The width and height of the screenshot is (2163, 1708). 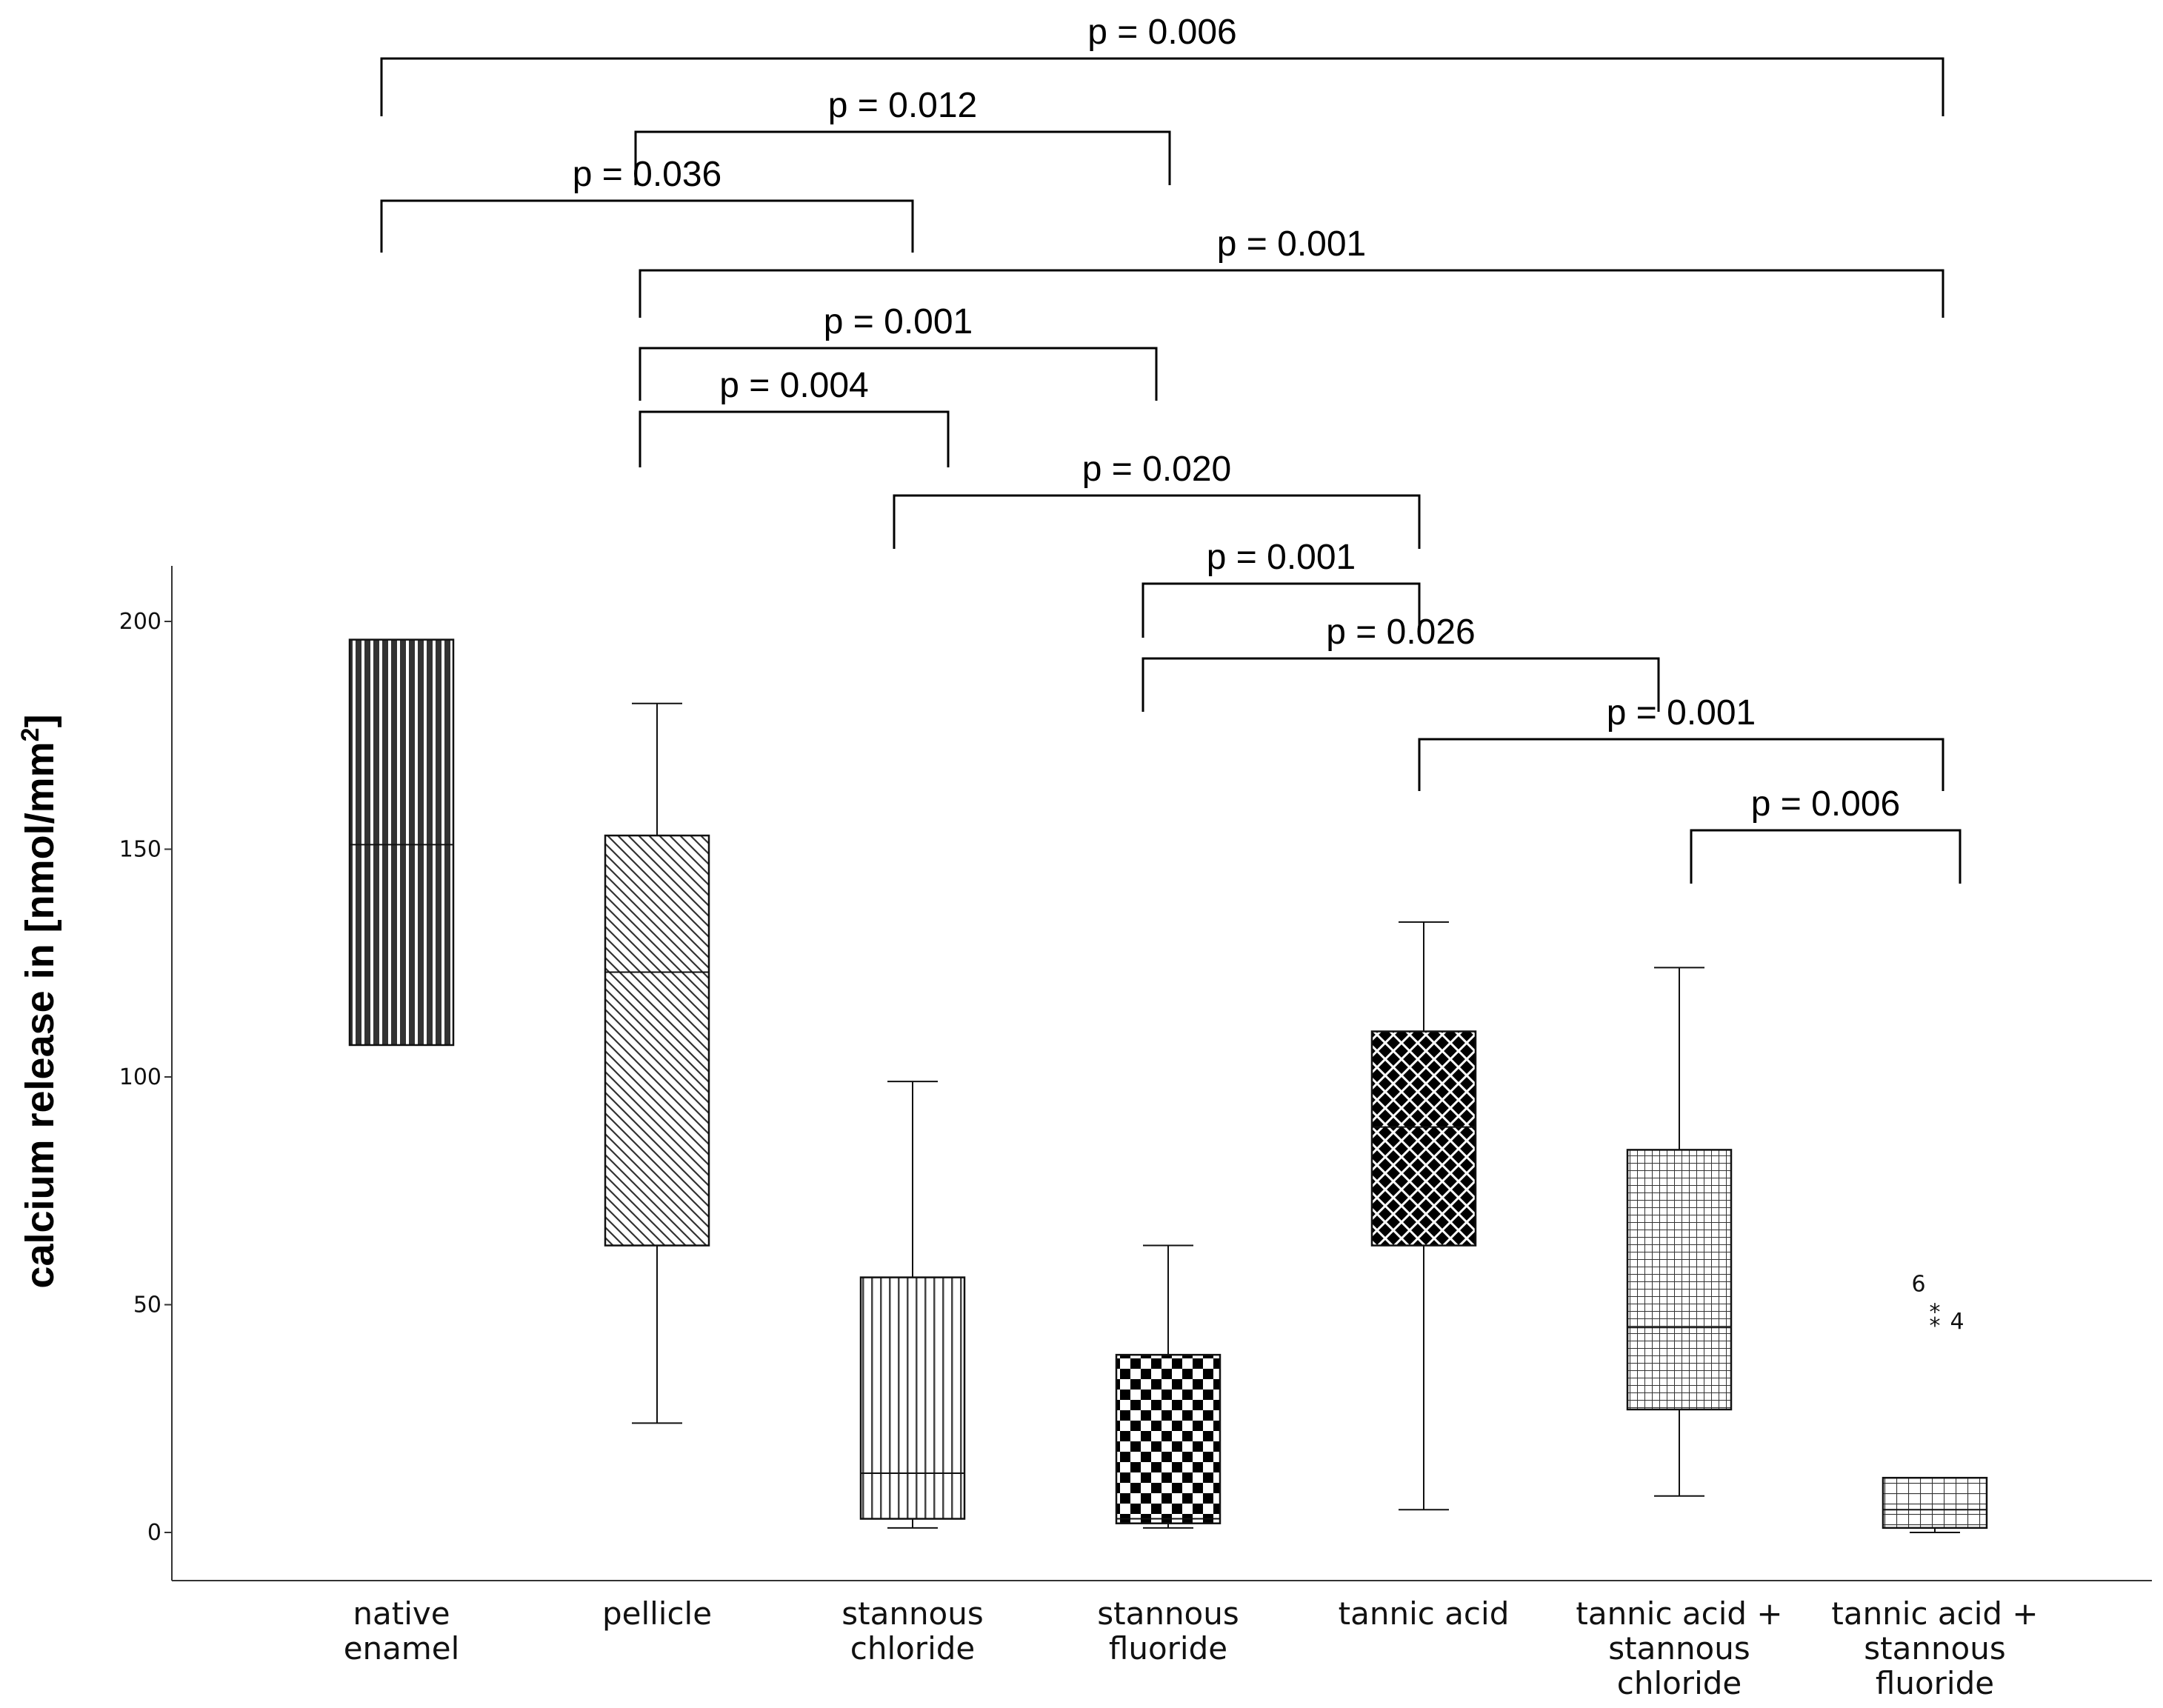 What do you see at coordinates (657, 1613) in the screenshot?
I see `category-label-line: pellicle` at bounding box center [657, 1613].